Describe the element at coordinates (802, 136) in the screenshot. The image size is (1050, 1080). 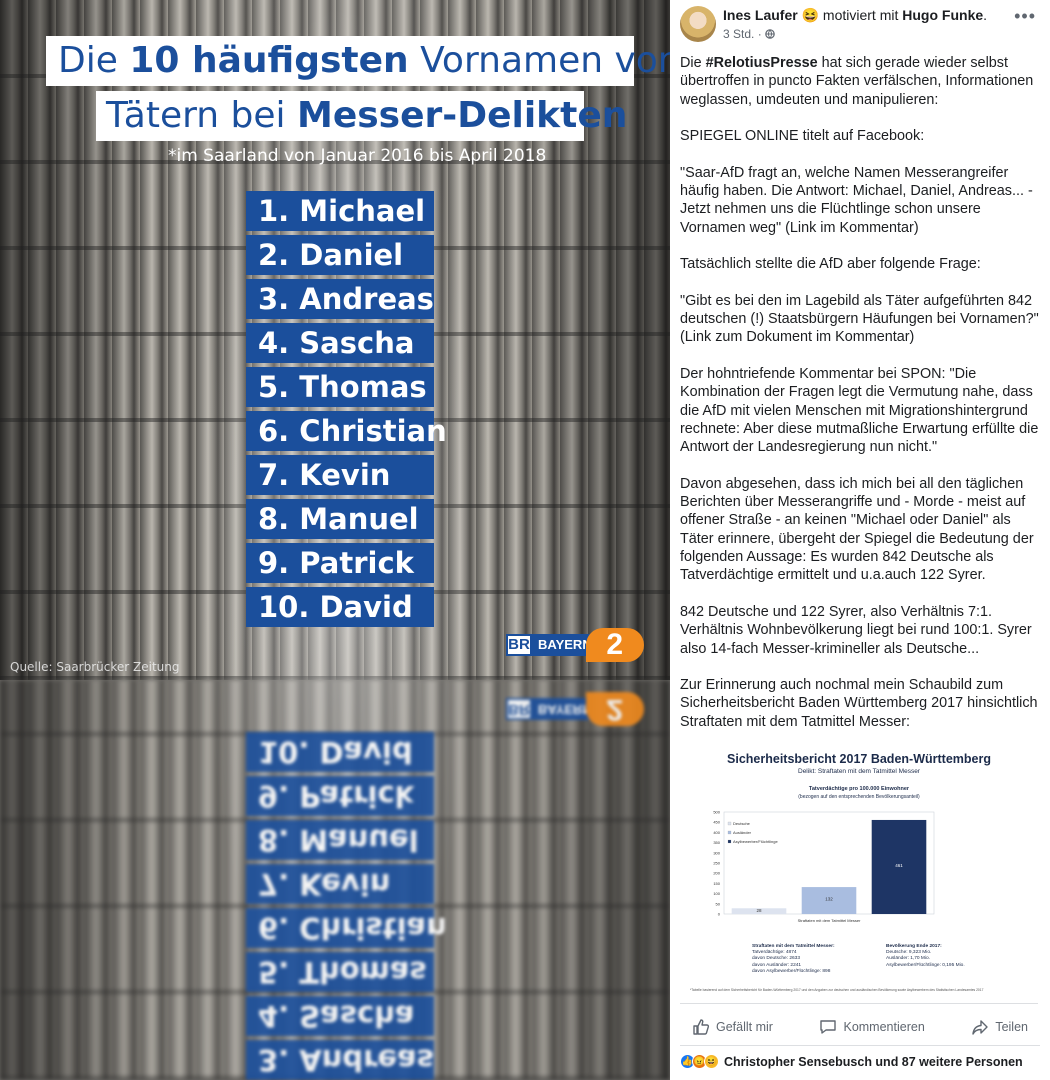
I see `post-paragraph: SPIEGEL ONLINE titelt auf Facebook:` at that location.